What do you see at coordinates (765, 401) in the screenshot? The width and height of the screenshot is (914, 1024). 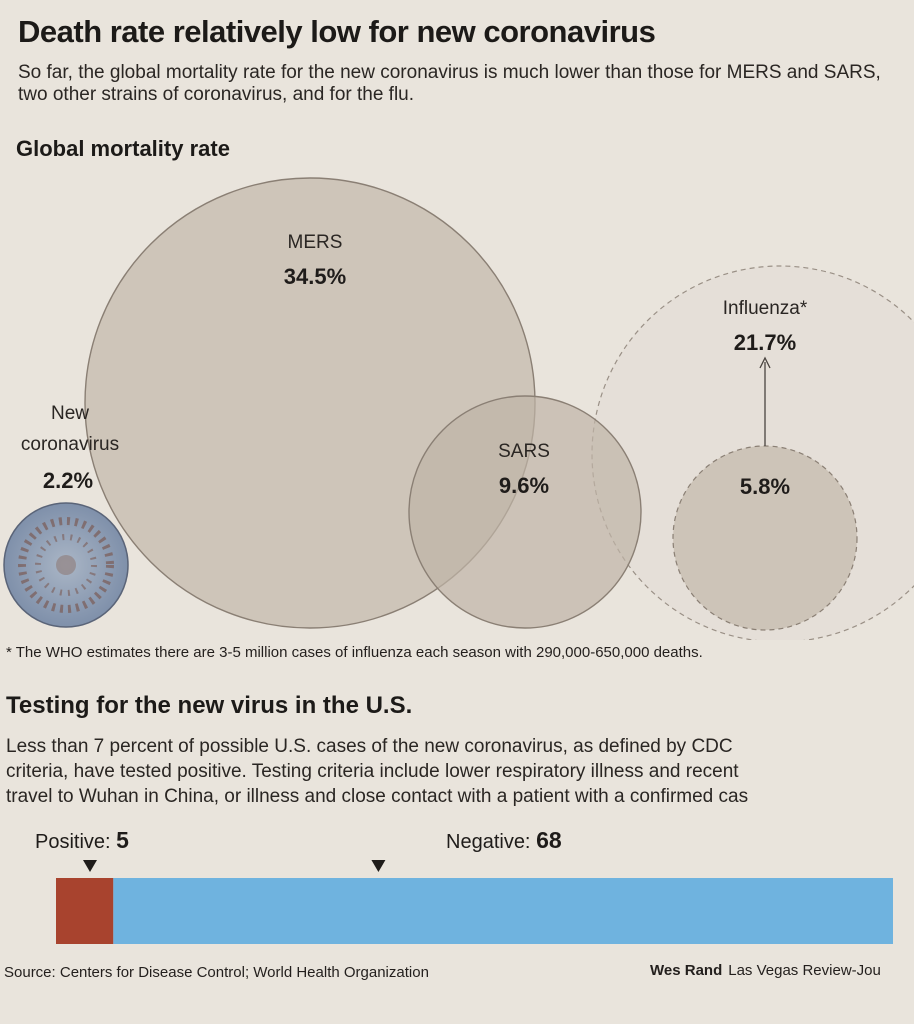 I see `influenza-arrow` at bounding box center [765, 401].